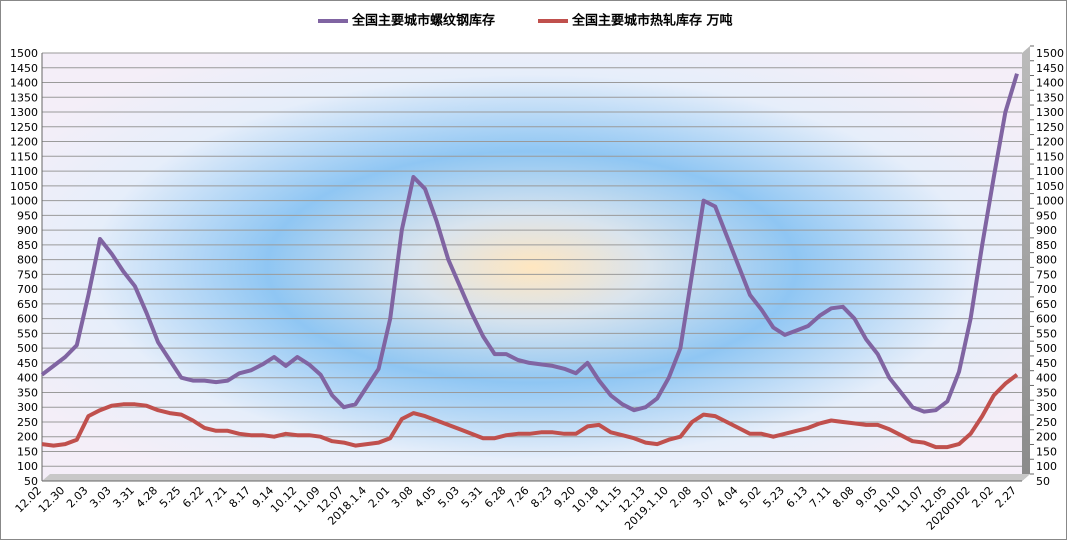 The height and width of the screenshot is (541, 1068). Describe the element at coordinates (1046, 230) in the screenshot. I see `y2-tick-label: 900` at that location.